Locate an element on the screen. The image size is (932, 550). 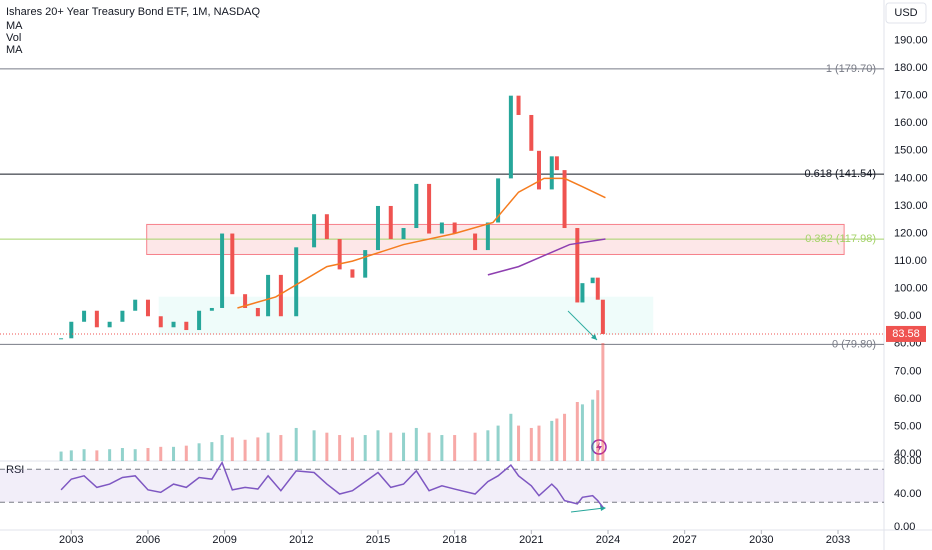
y-tick-label: 120.00 is located at coordinates (911, 233).